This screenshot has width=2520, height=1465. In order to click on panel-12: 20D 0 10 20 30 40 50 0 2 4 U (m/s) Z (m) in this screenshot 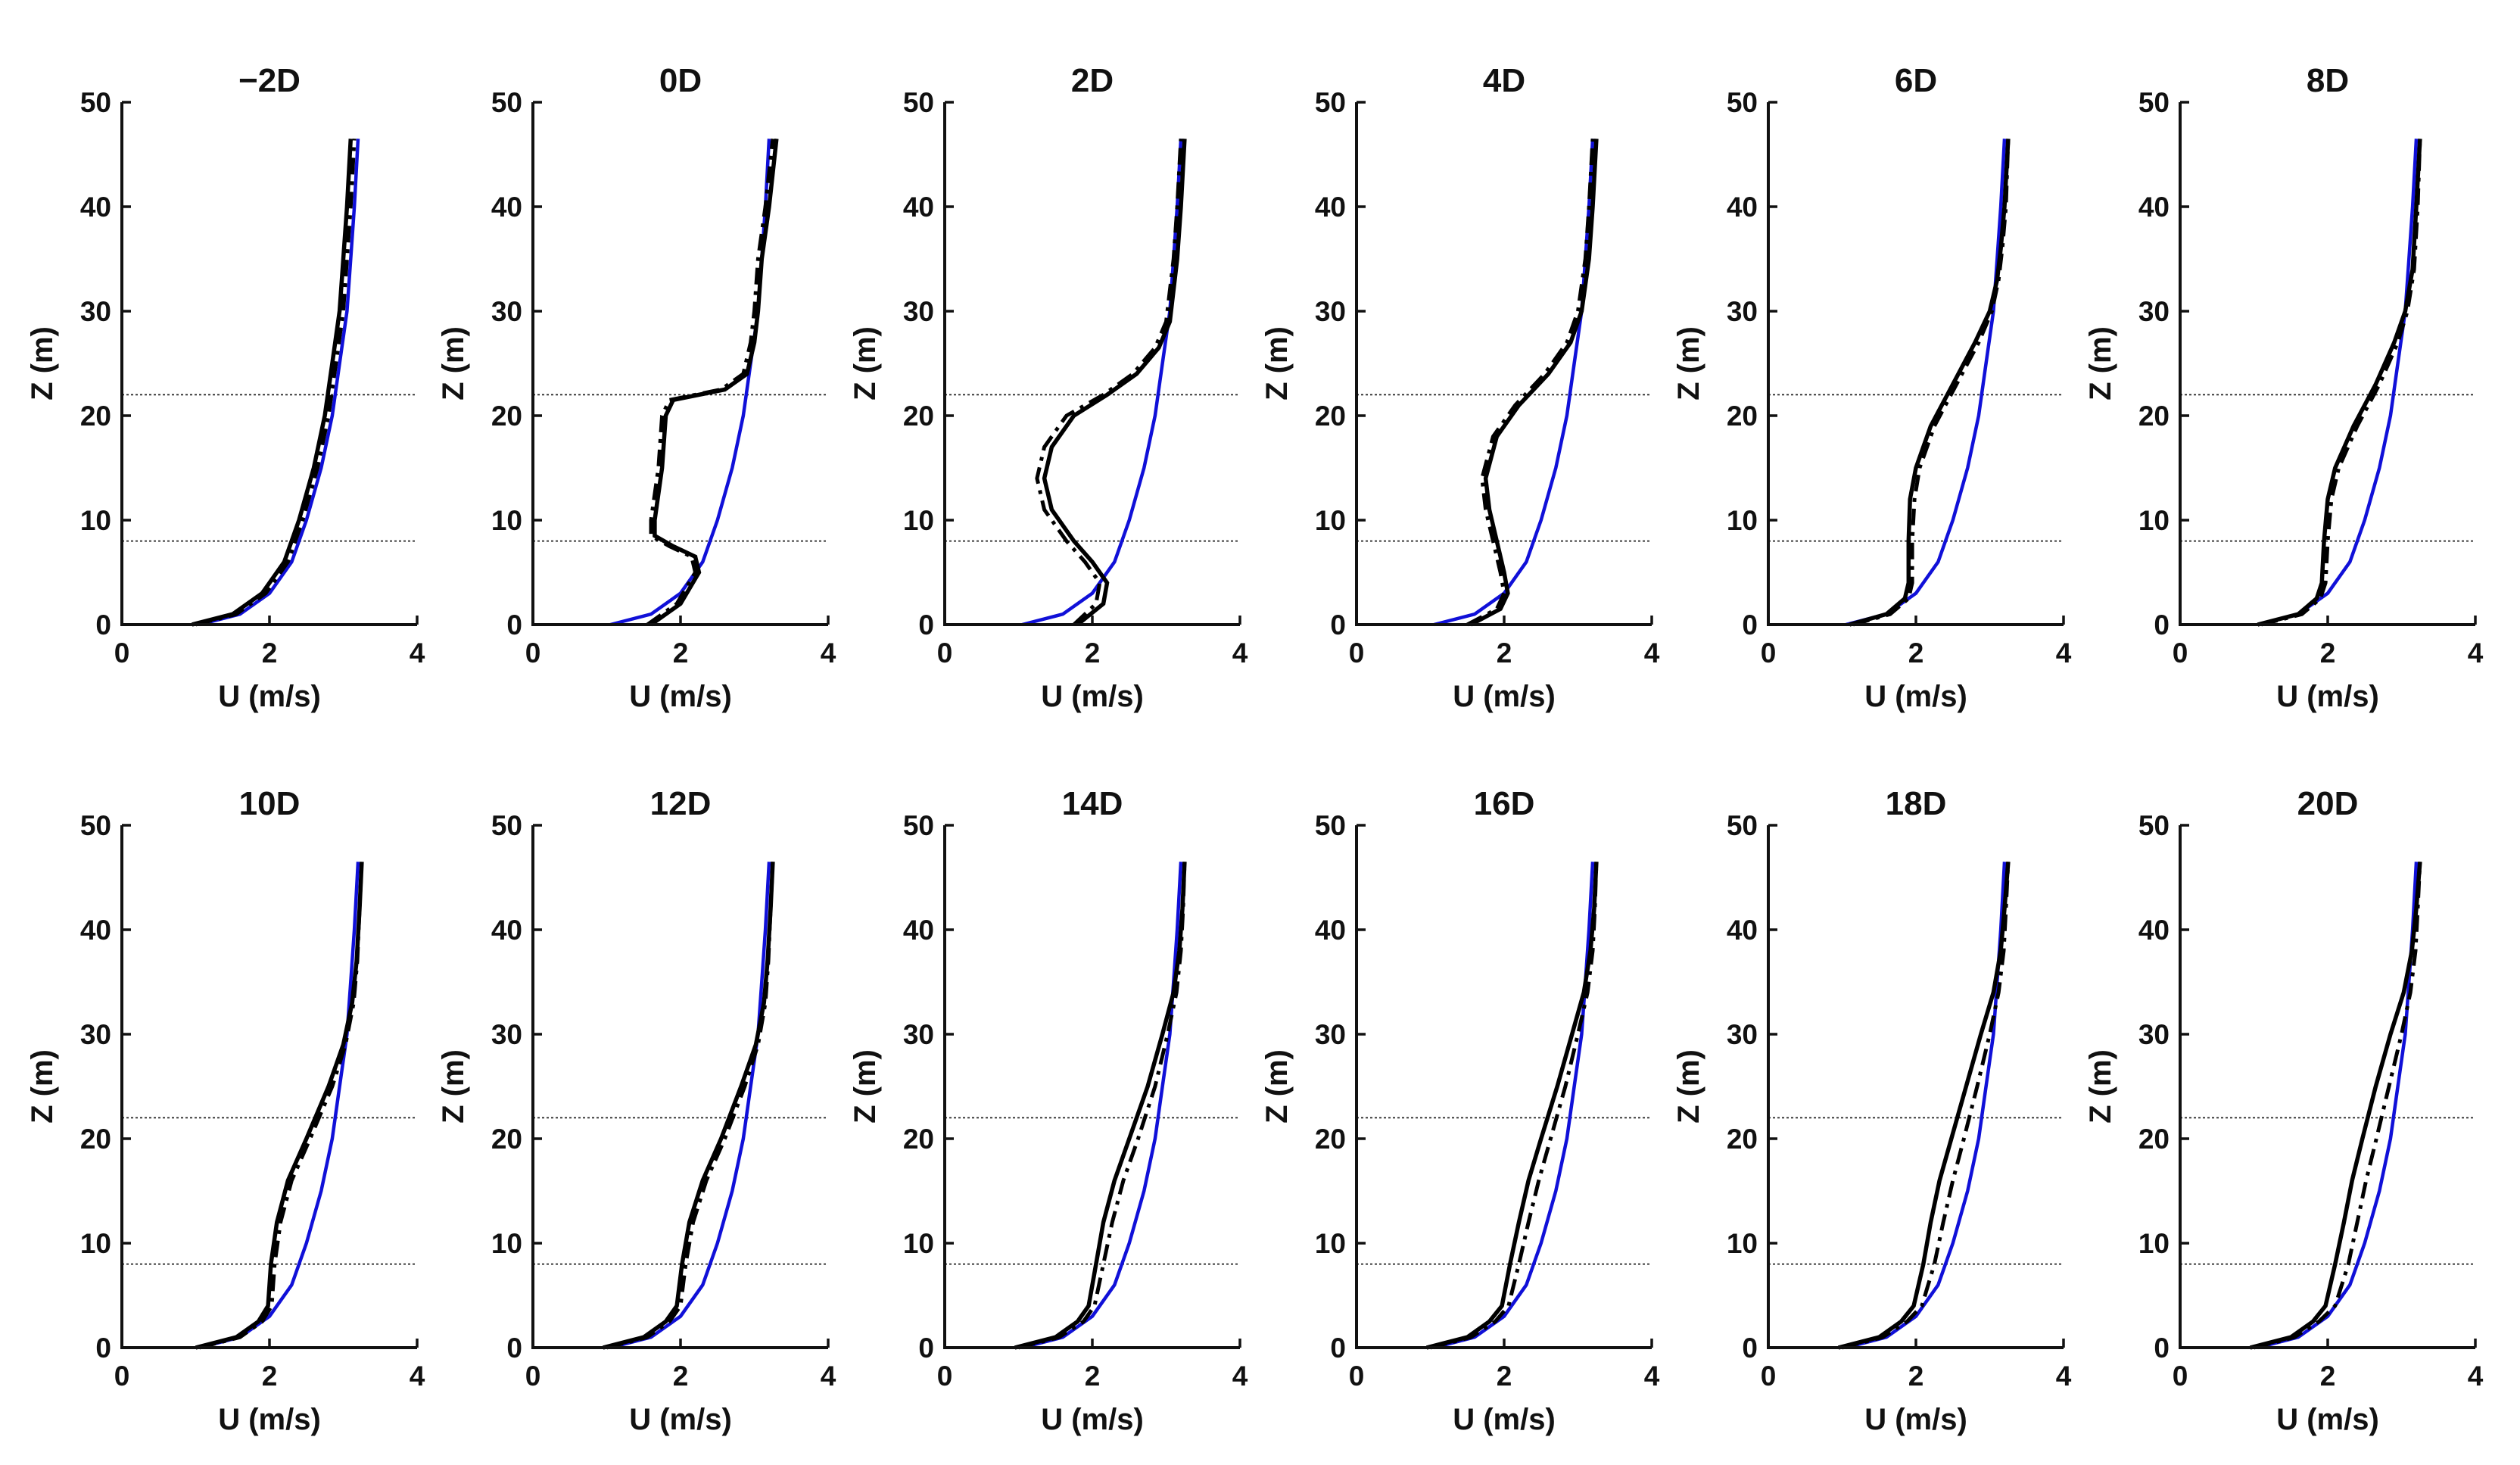, I will do `click(2284, 1111)`.